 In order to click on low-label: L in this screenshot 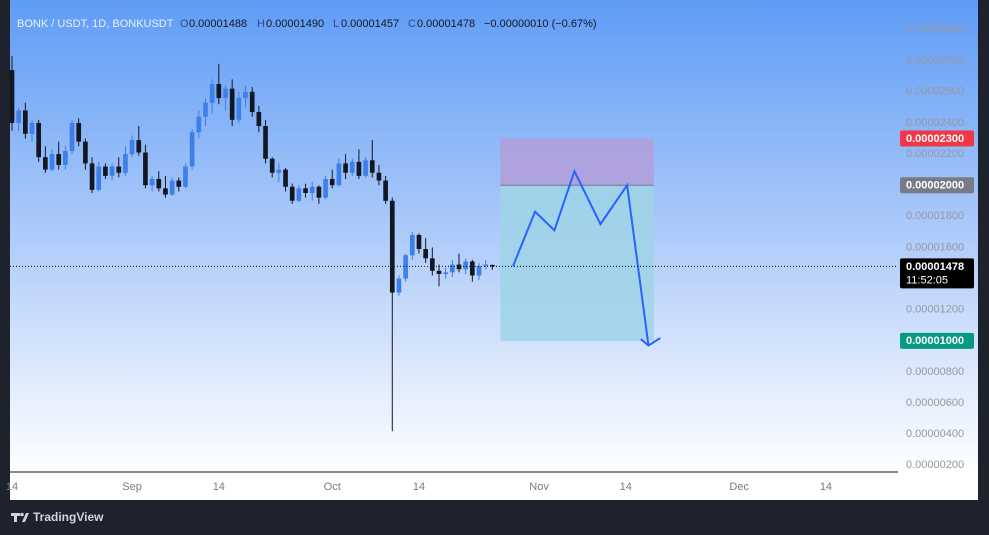, I will do `click(336, 24)`.